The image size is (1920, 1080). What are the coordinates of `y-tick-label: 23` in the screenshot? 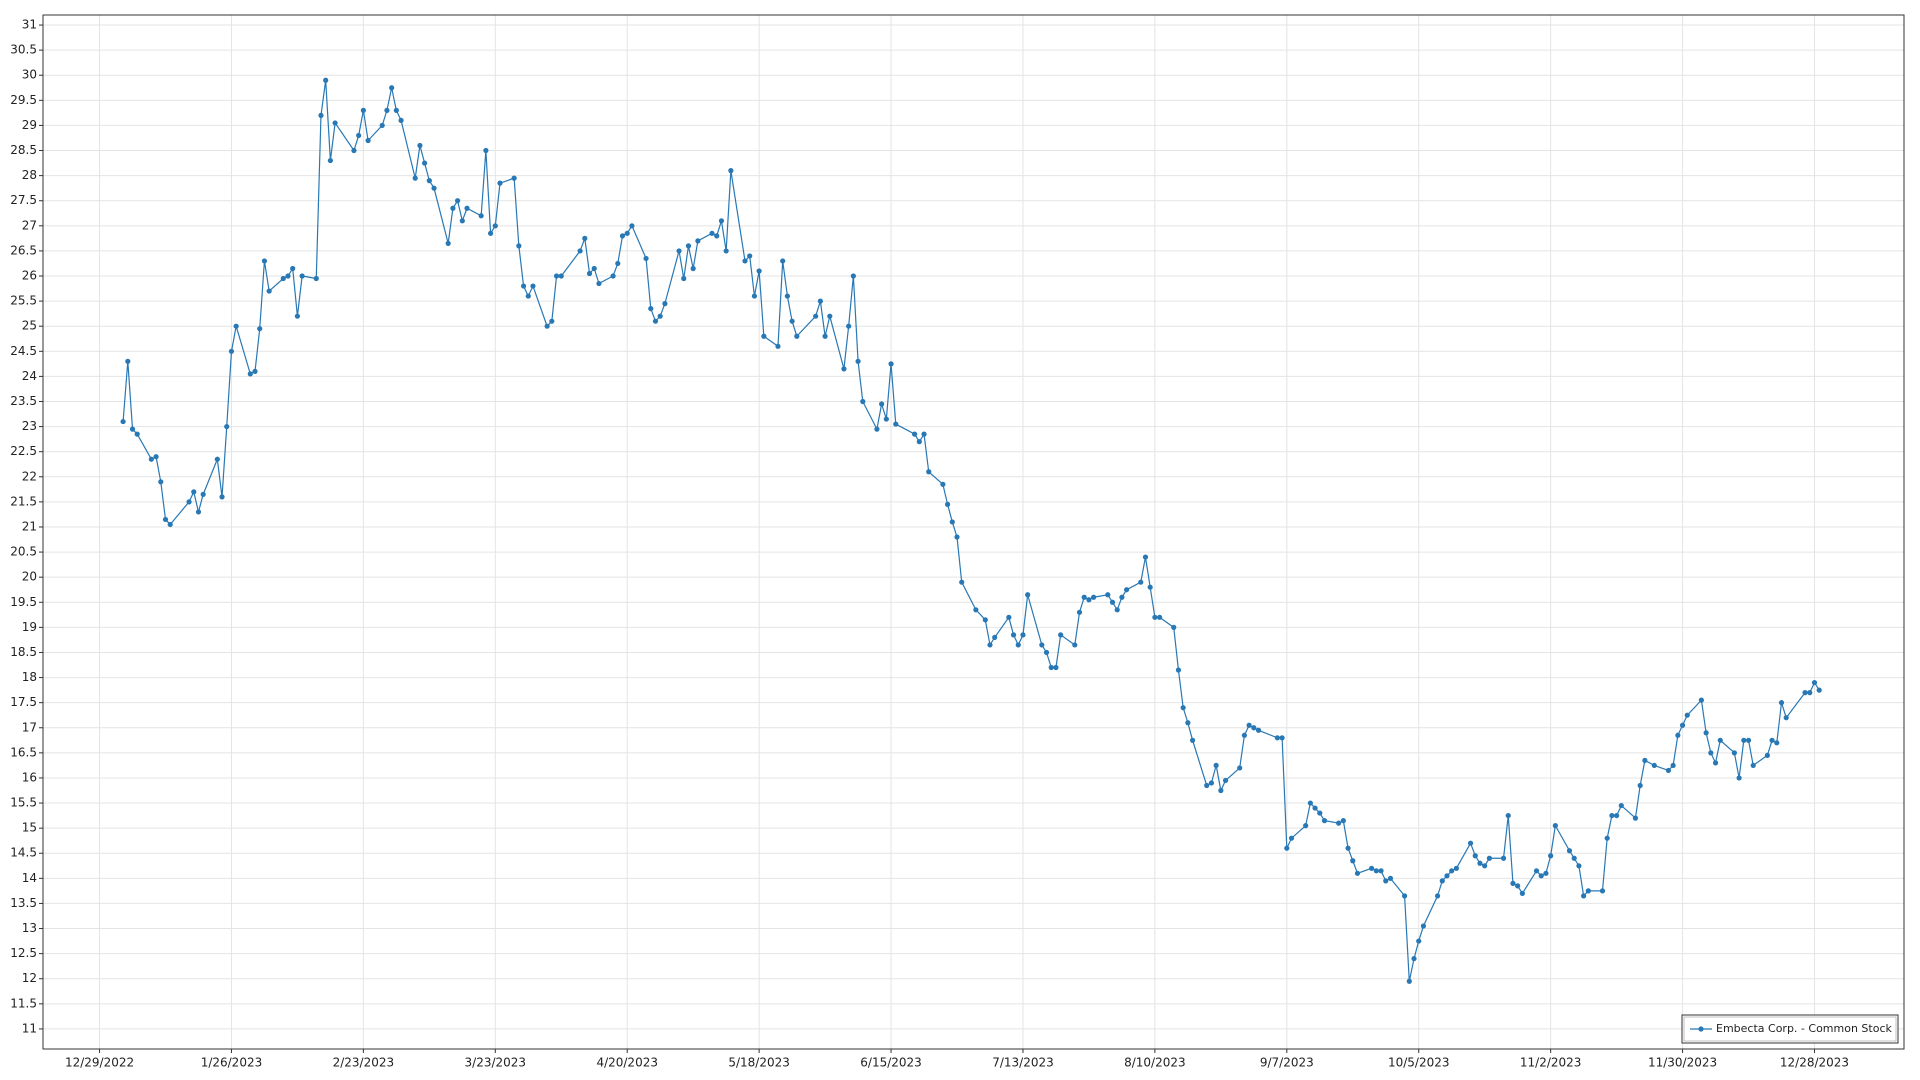 It's located at (29, 426).